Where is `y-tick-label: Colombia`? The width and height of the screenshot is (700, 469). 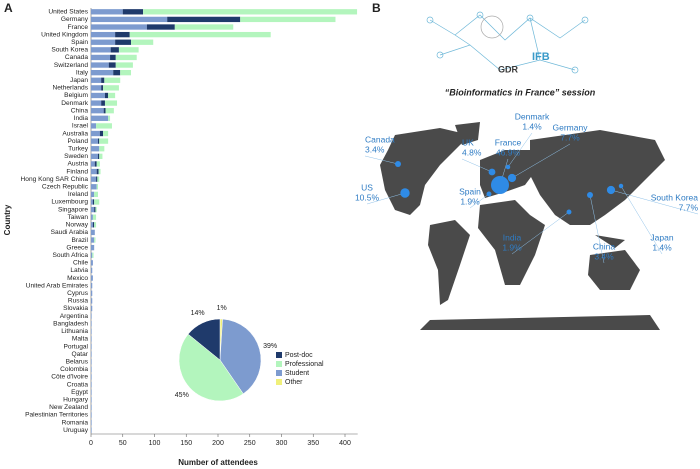
y-tick-label: Colombia is located at coordinates (74, 369).